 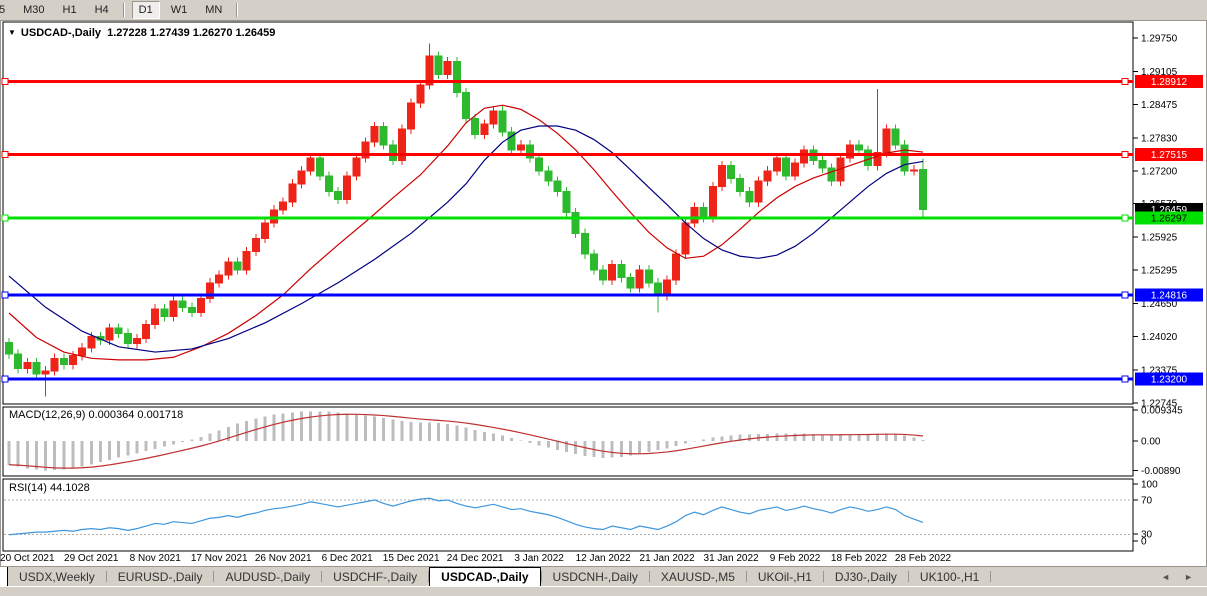 I want to click on date-label: 6 Dec 2021, so click(x=348, y=558).